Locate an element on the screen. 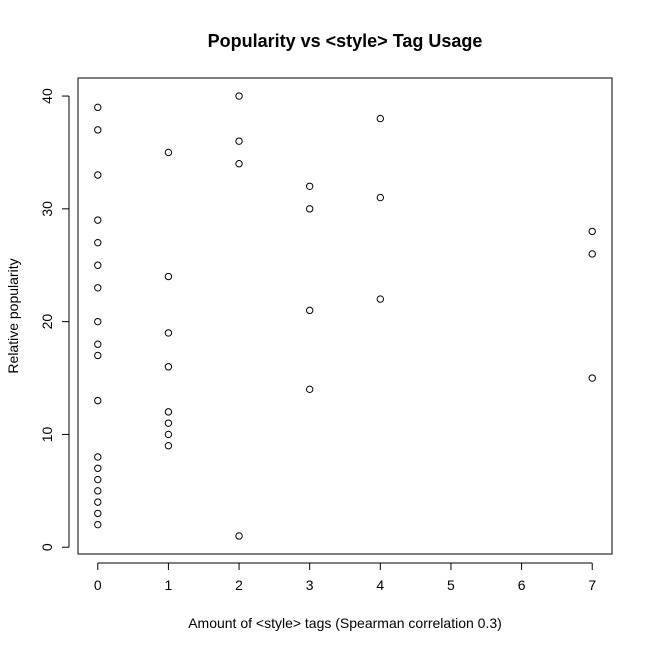 This screenshot has height=653, width=653. x-axis: 0 1 2 3 4 5 6 7 is located at coordinates (345, 577).